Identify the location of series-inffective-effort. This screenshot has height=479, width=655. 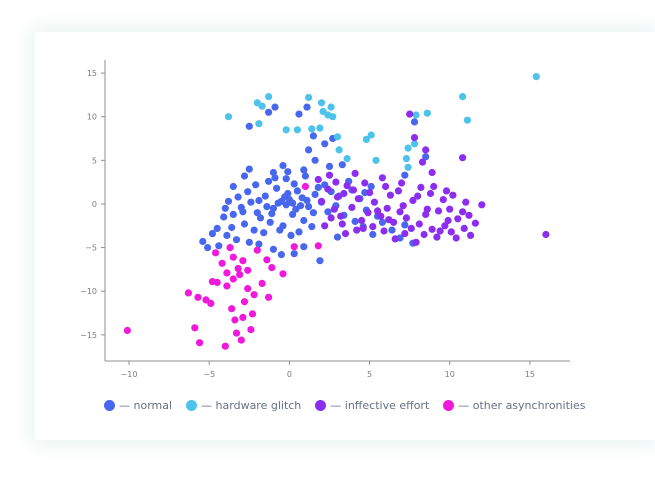
(432, 178).